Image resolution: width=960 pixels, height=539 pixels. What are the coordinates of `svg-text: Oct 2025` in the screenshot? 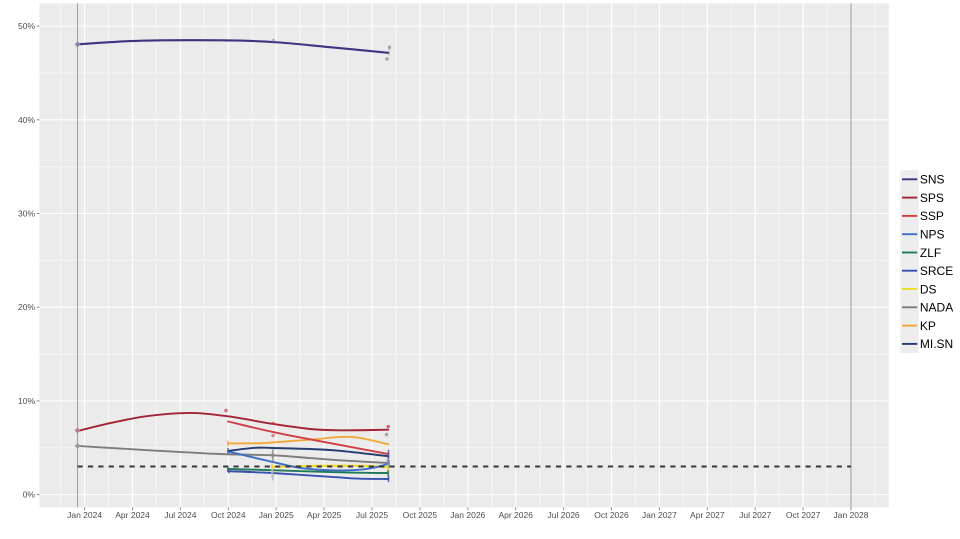 It's located at (420, 515).